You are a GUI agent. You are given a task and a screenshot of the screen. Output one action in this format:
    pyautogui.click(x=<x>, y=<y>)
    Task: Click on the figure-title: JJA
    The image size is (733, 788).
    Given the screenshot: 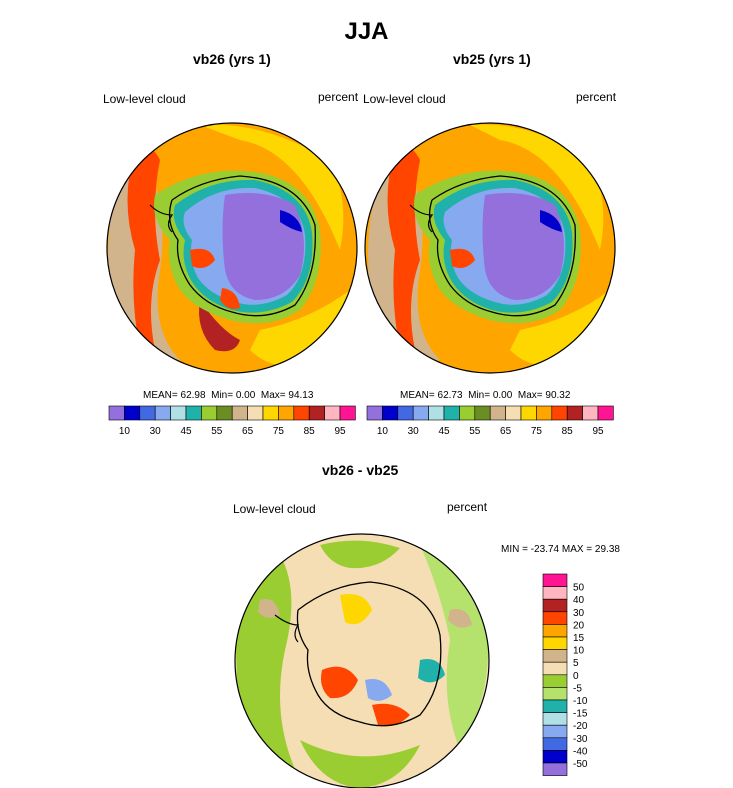 What is the action you would take?
    pyautogui.click(x=366, y=31)
    